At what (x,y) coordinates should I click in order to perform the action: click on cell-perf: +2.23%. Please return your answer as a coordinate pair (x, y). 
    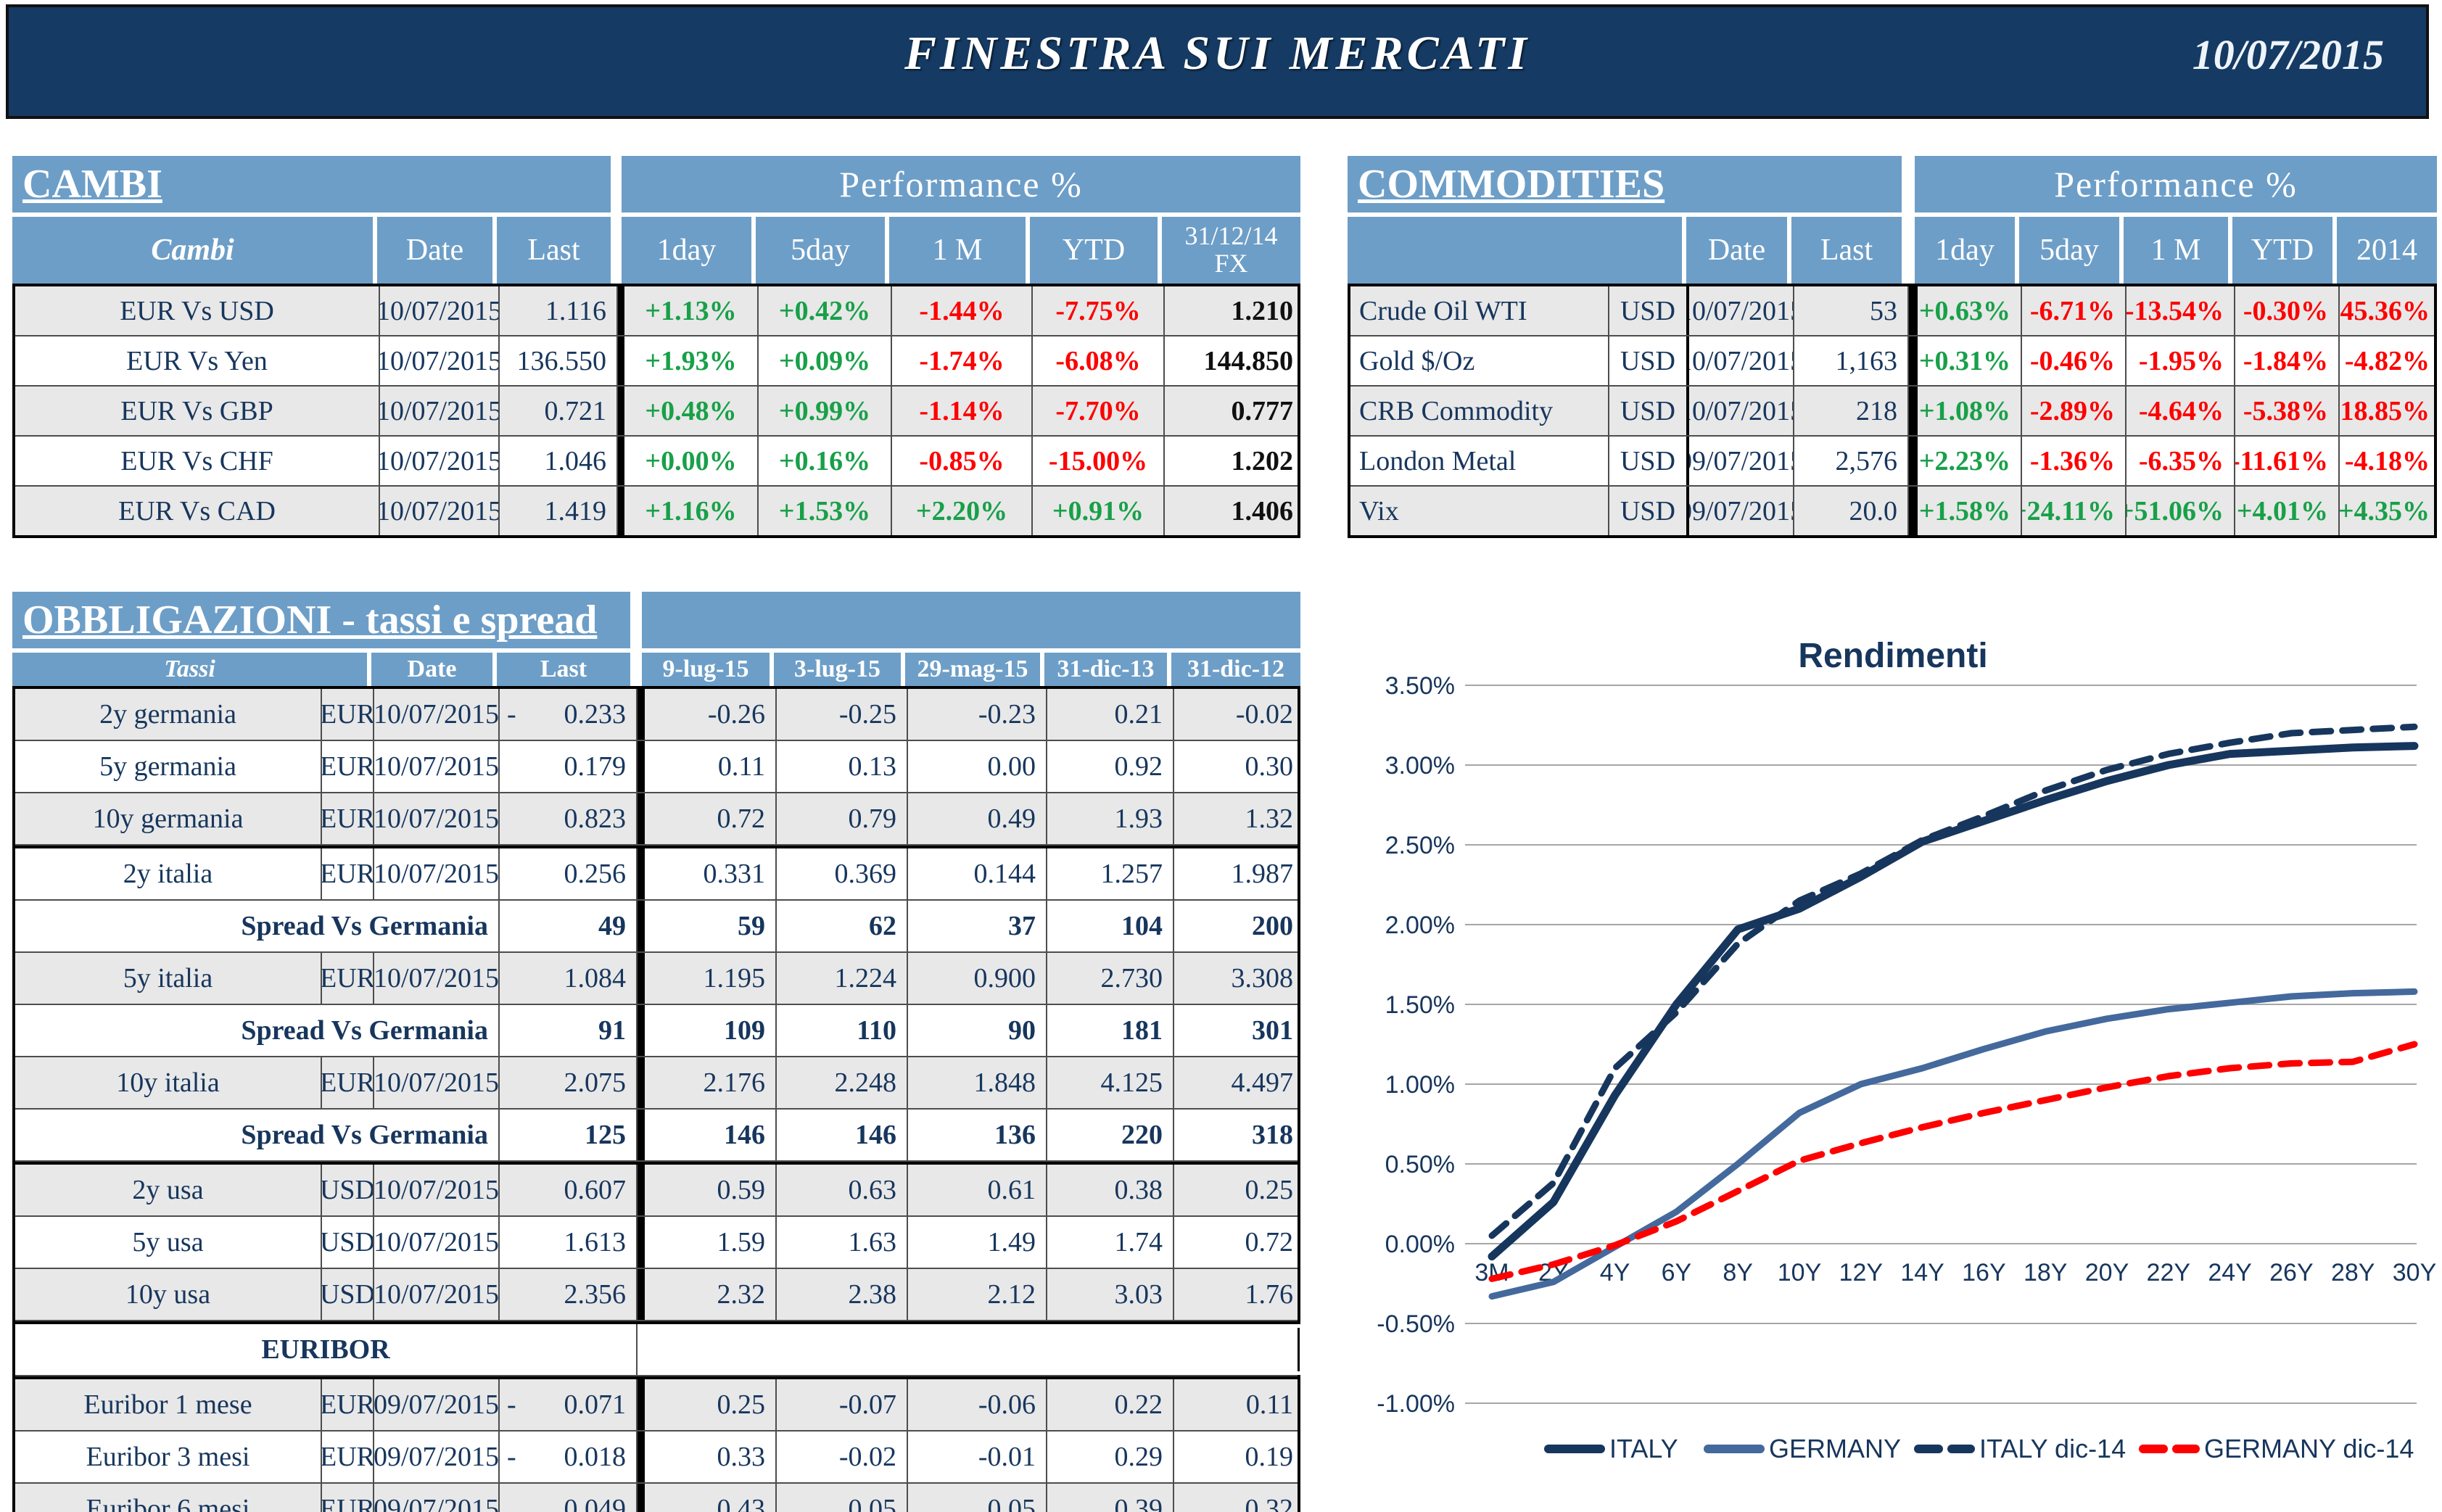
    Looking at the image, I should click on (1970, 461).